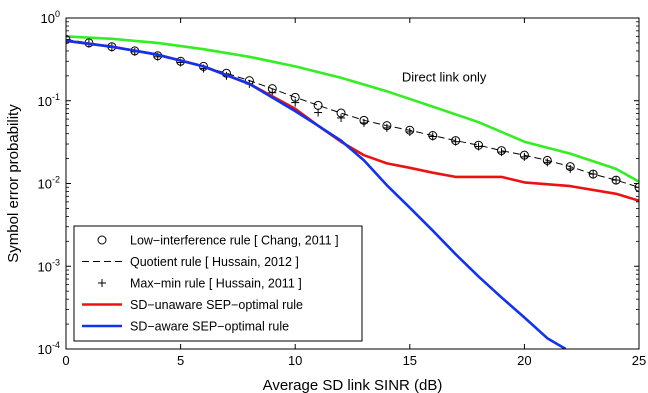 The width and height of the screenshot is (648, 393). Describe the element at coordinates (410, 360) in the screenshot. I see `x-tick-label: 15` at that location.